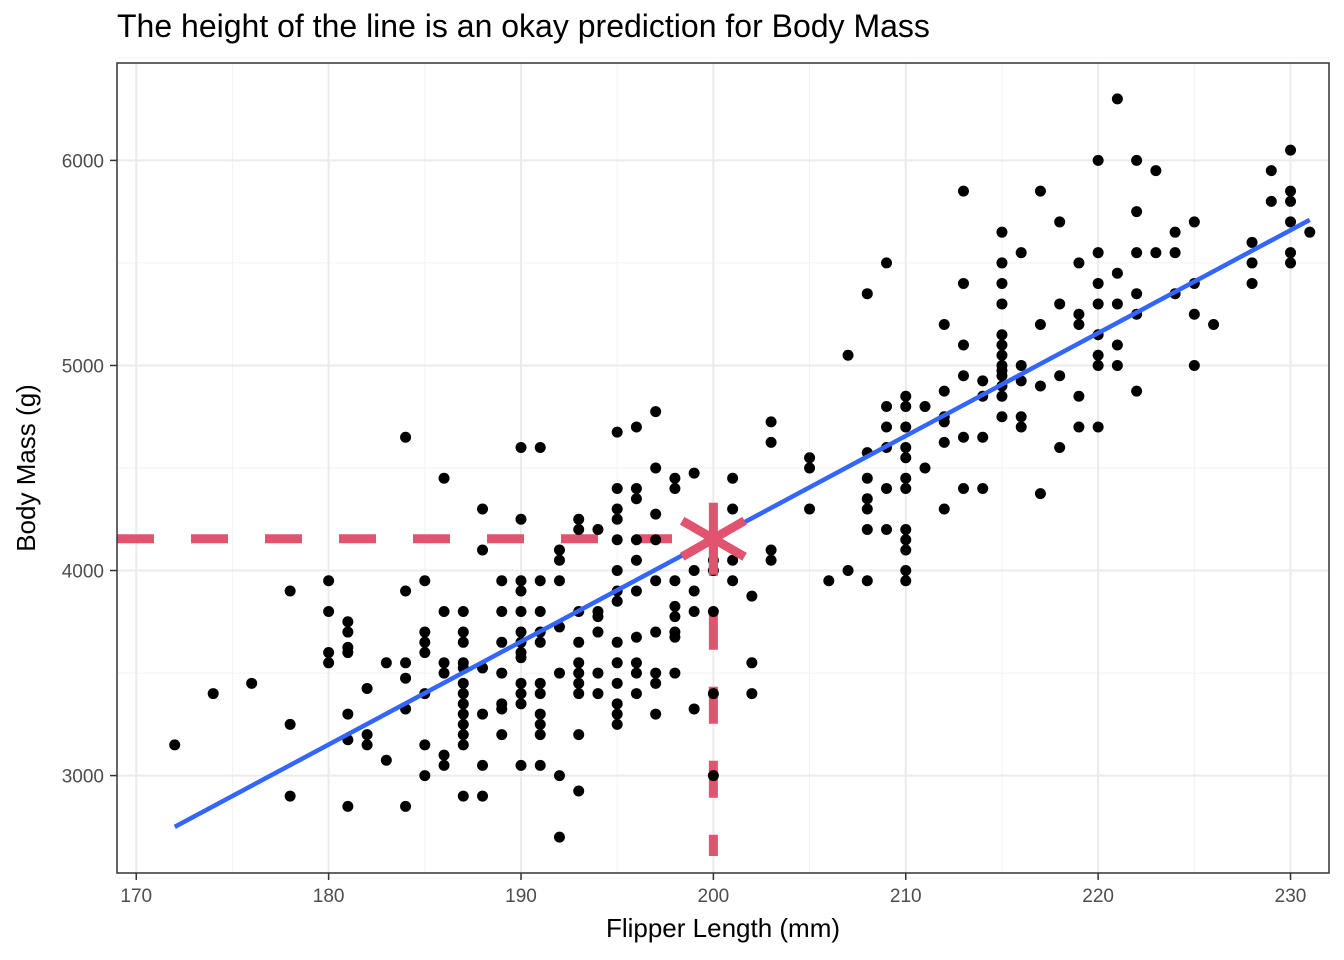 The height and width of the screenshot is (960, 1344). Describe the element at coordinates (83, 572) in the screenshot. I see `y-tick-label: 4000` at that location.